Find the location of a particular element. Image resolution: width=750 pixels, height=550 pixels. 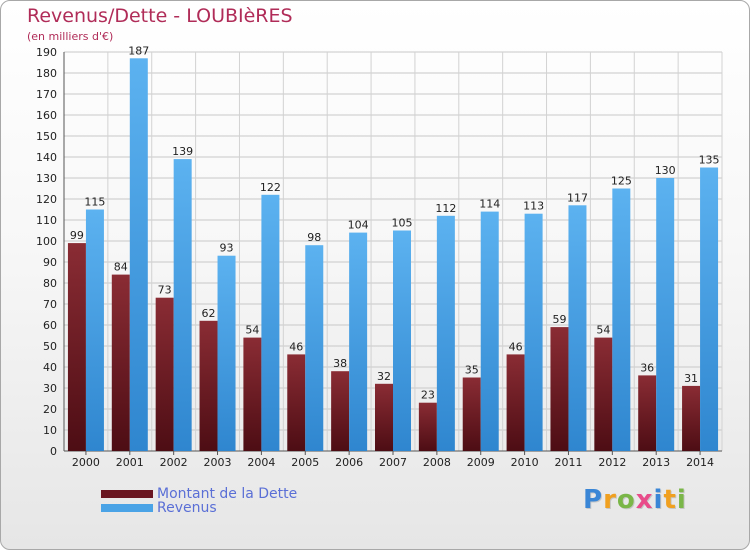

y-tick-label: 100 is located at coordinates (46, 241).